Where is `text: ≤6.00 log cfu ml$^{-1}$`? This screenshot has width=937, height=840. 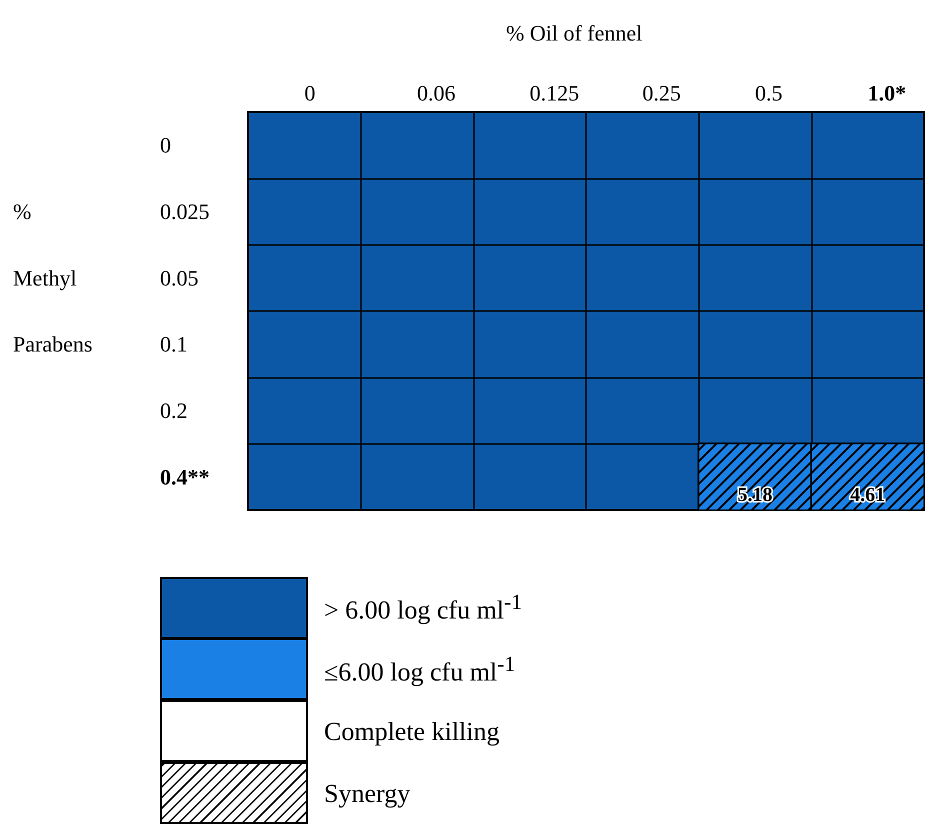 text: ≤6.00 log cfu ml$^{-1}$ is located at coordinates (420, 670).